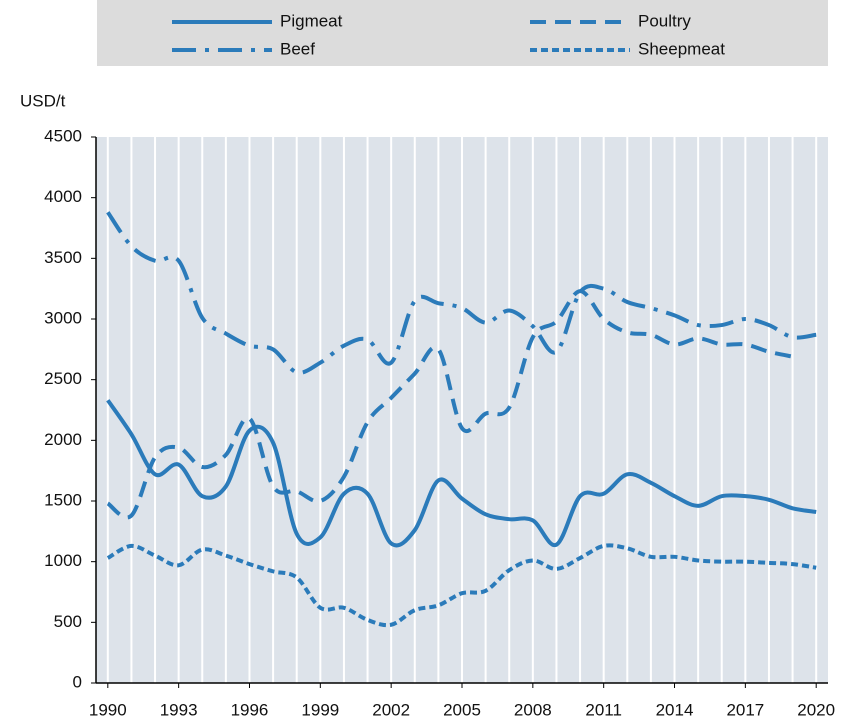  I want to click on x-tick-label: 1996, so click(250, 709).